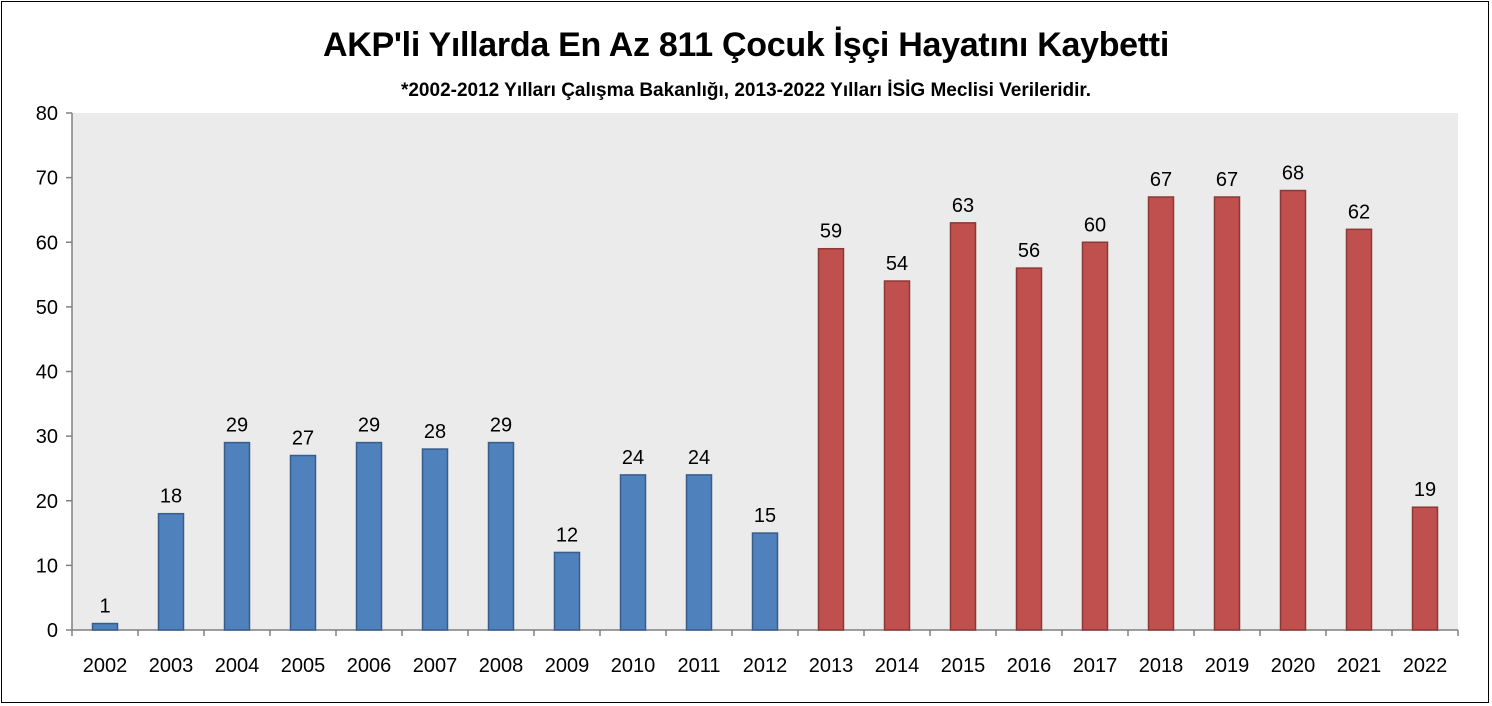 Image resolution: width=1492 pixels, height=706 pixels. Describe the element at coordinates (699, 458) in the screenshot. I see `data-label-2011: 24` at that location.